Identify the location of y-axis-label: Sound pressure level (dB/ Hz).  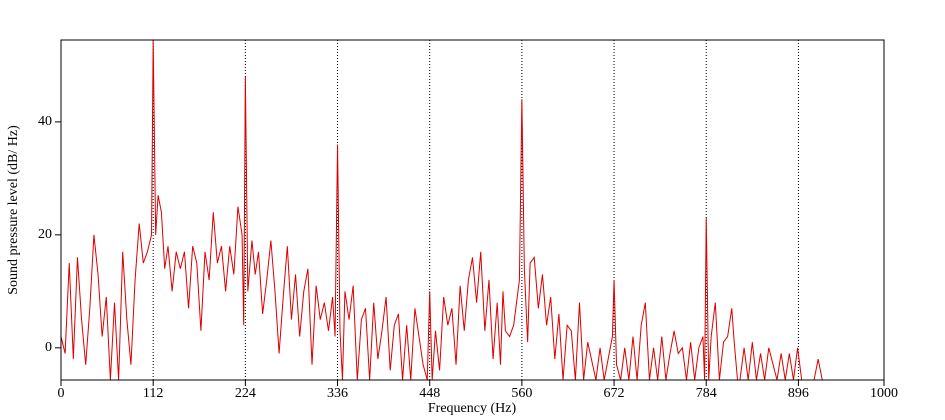
(13, 210).